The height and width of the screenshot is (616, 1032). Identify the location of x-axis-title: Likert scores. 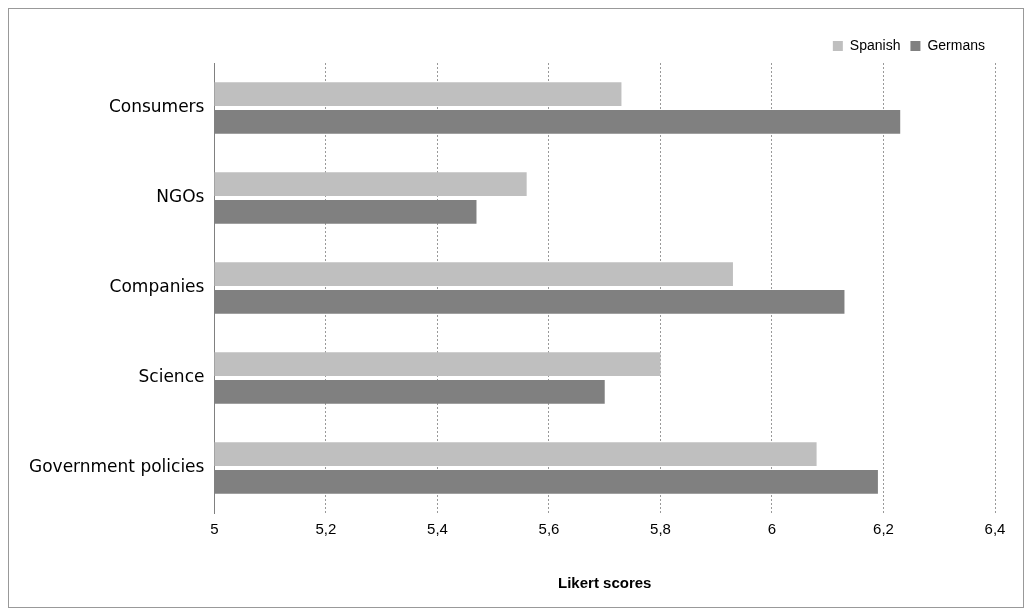
(605, 583).